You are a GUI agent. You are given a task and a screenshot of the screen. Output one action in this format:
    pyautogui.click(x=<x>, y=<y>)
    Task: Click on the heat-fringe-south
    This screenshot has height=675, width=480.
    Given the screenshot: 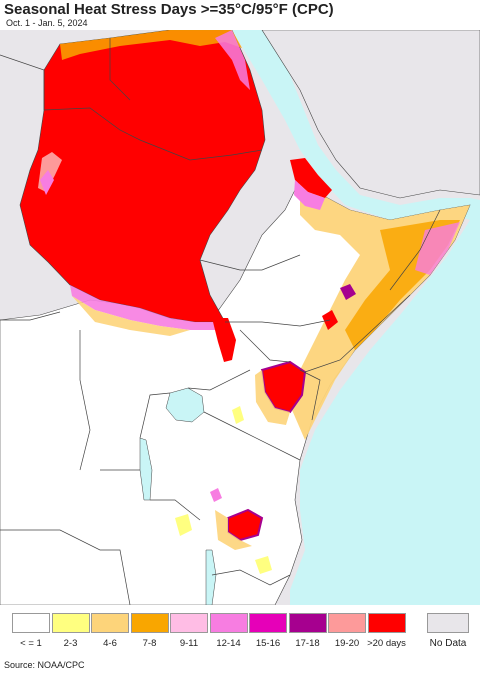 What is the action you would take?
    pyautogui.click(x=147, y=307)
    